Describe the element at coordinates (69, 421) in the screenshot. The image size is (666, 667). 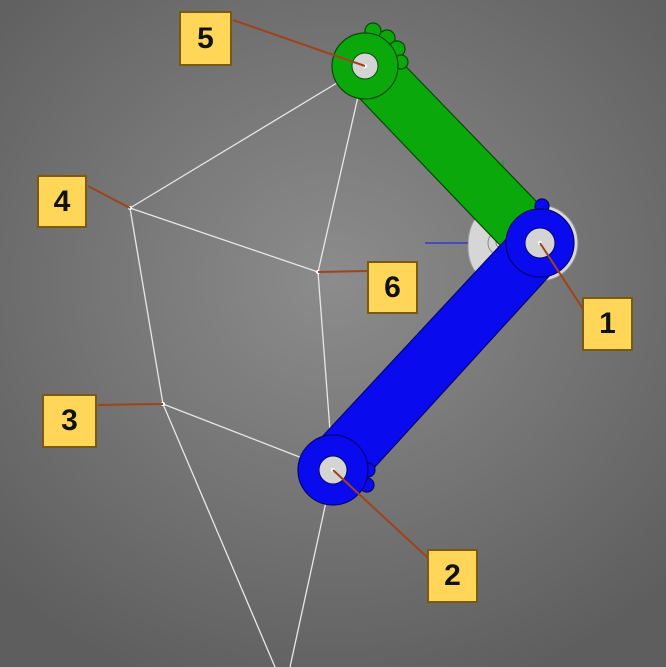
I see `callout-label-3: 3` at that location.